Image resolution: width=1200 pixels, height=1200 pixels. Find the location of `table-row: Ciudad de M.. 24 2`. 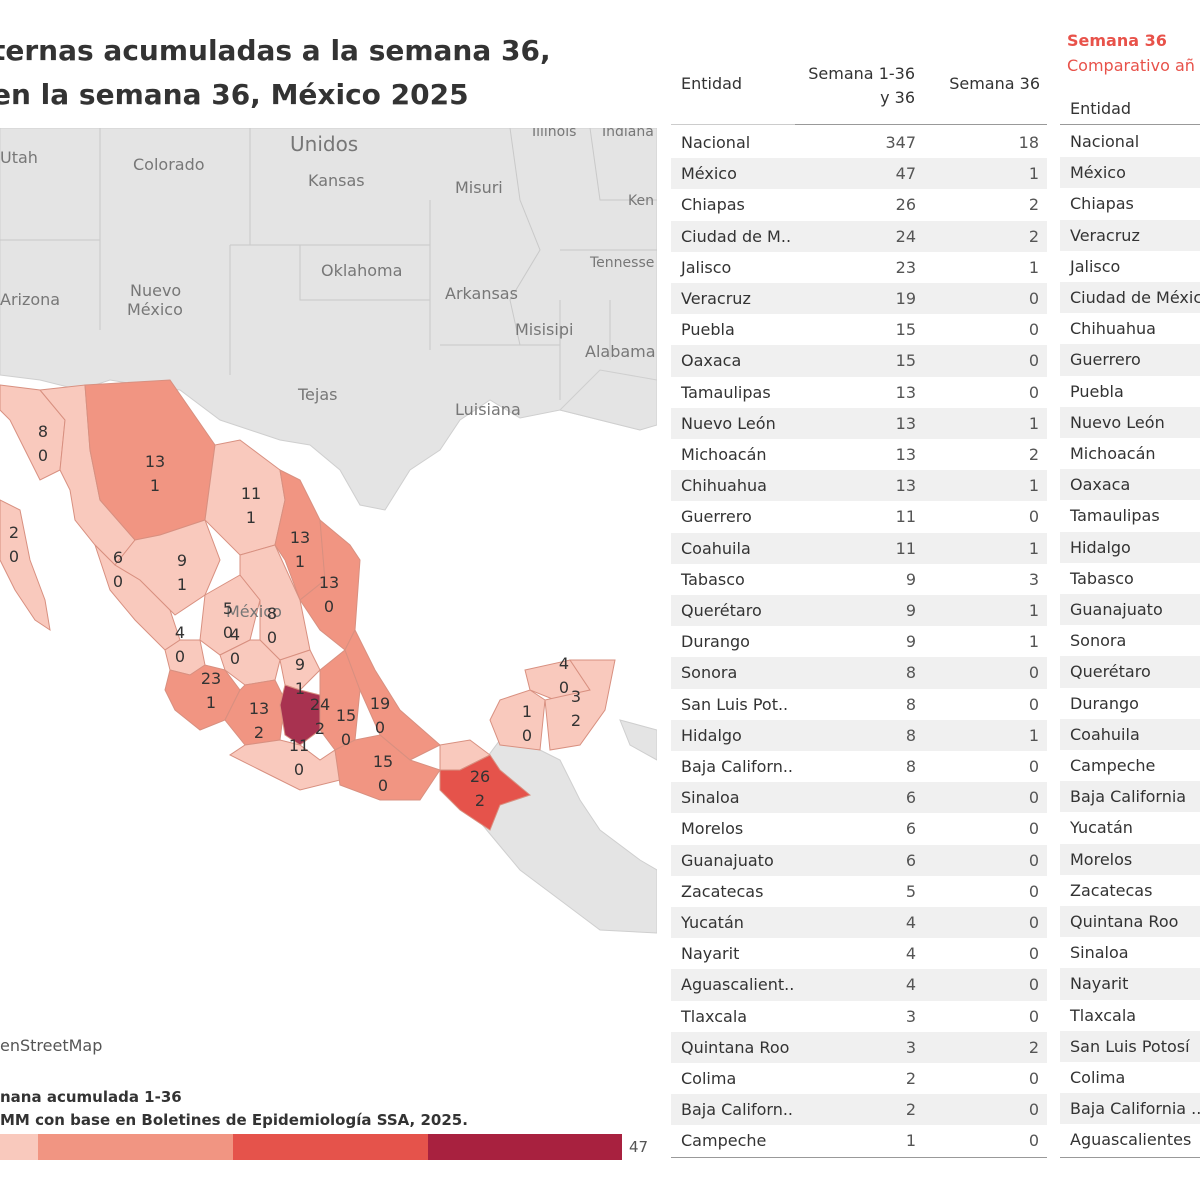

table-row: Ciudad de M.. 24 2 is located at coordinates (859, 236).